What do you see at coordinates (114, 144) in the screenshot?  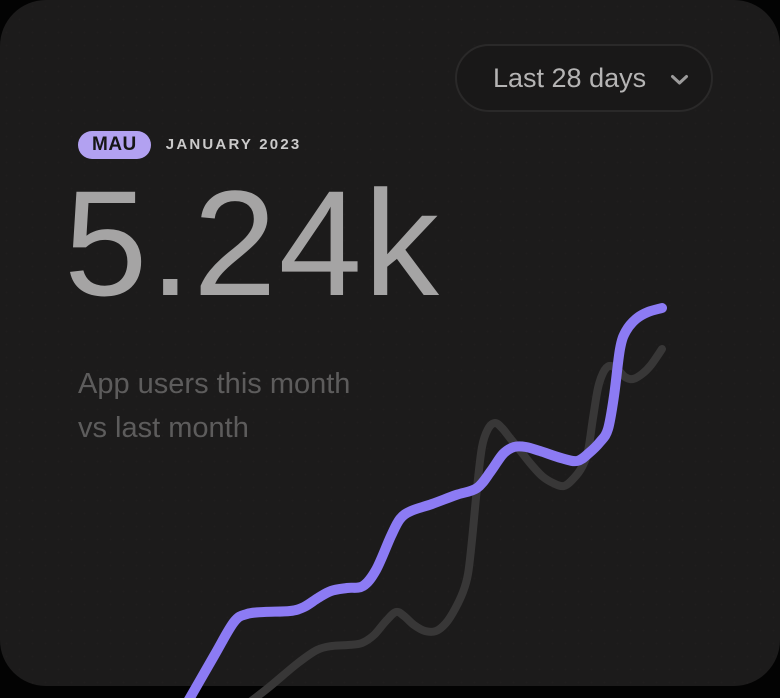 I see `metric-badge: MAU` at bounding box center [114, 144].